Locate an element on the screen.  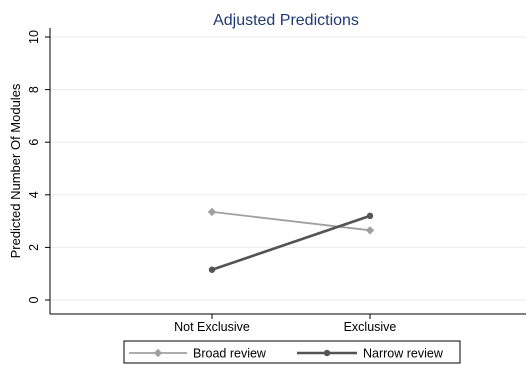
legend-label-broad-review: Broad review is located at coordinates (230, 354).